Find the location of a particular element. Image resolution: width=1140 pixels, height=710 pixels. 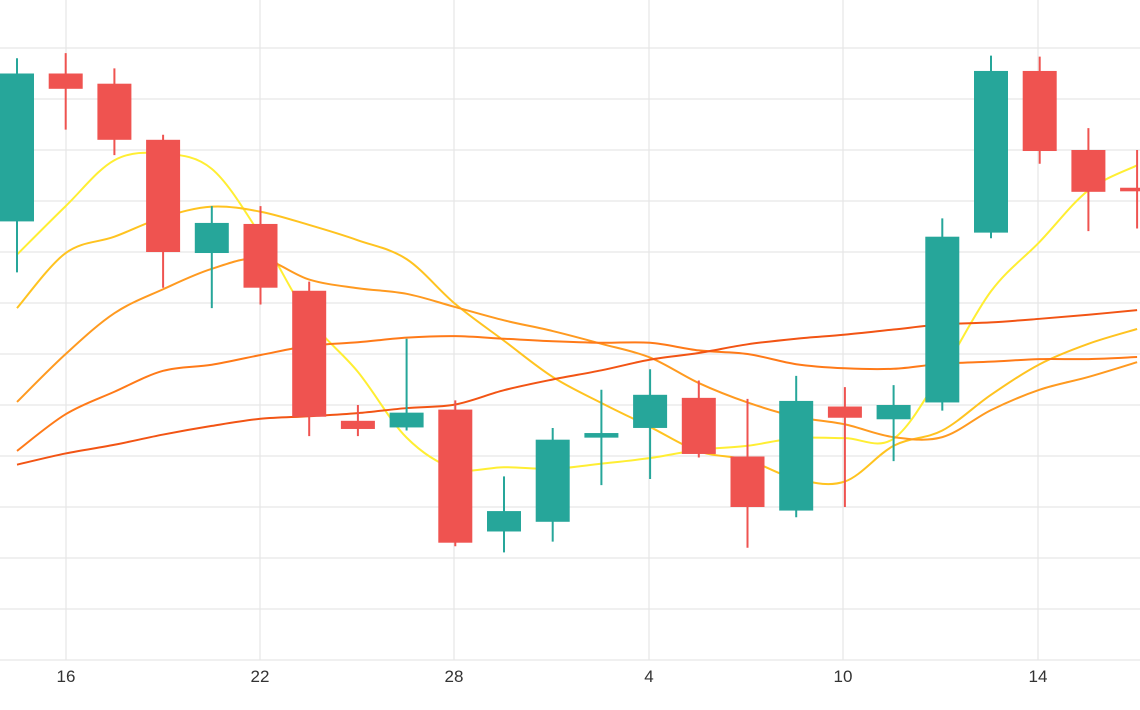

x-tick-label: 4 is located at coordinates (648, 676).